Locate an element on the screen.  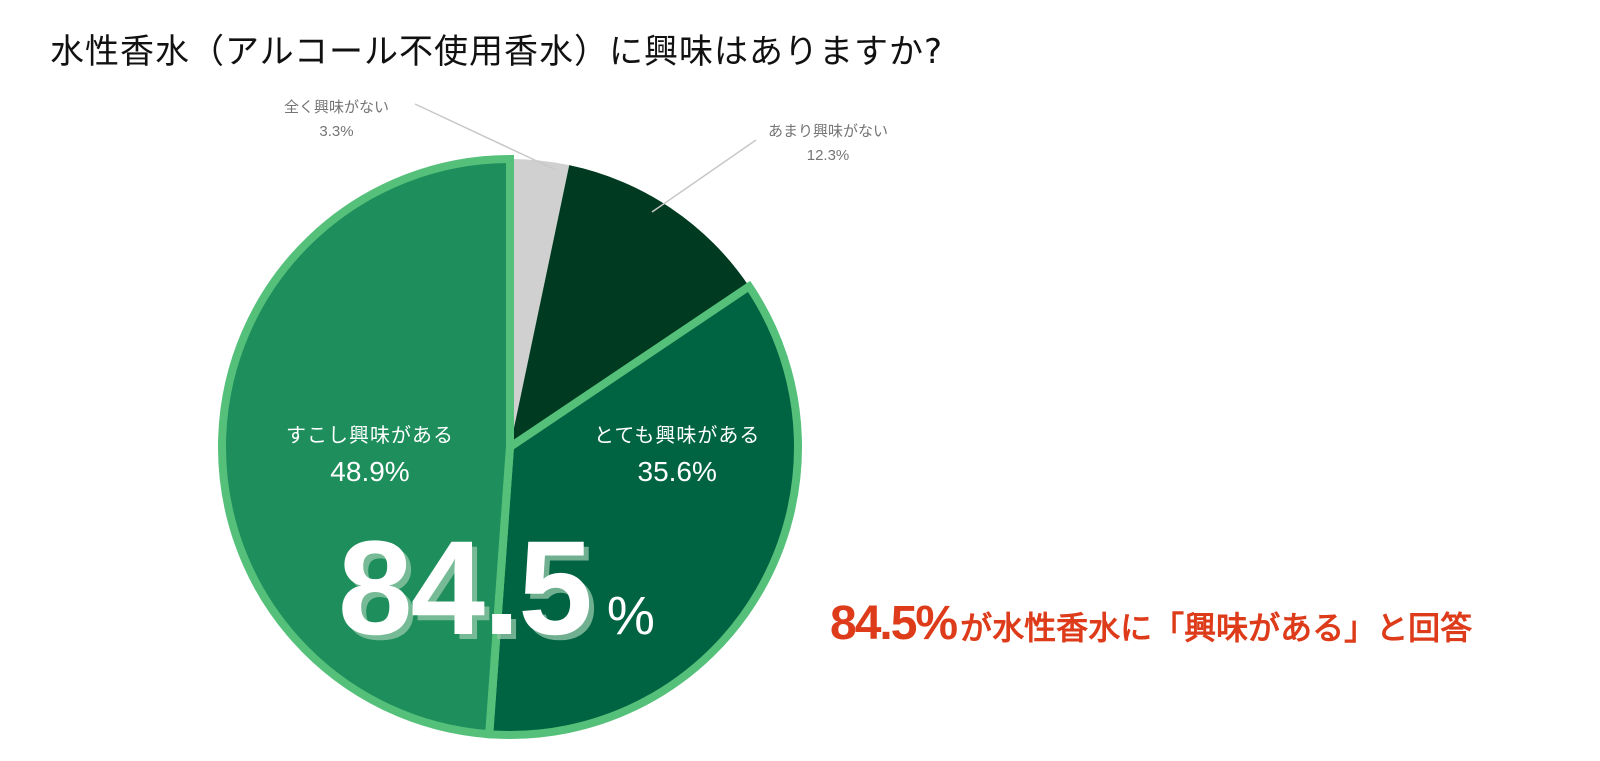
label-little-name: あまり興味がない is located at coordinates (828, 131).